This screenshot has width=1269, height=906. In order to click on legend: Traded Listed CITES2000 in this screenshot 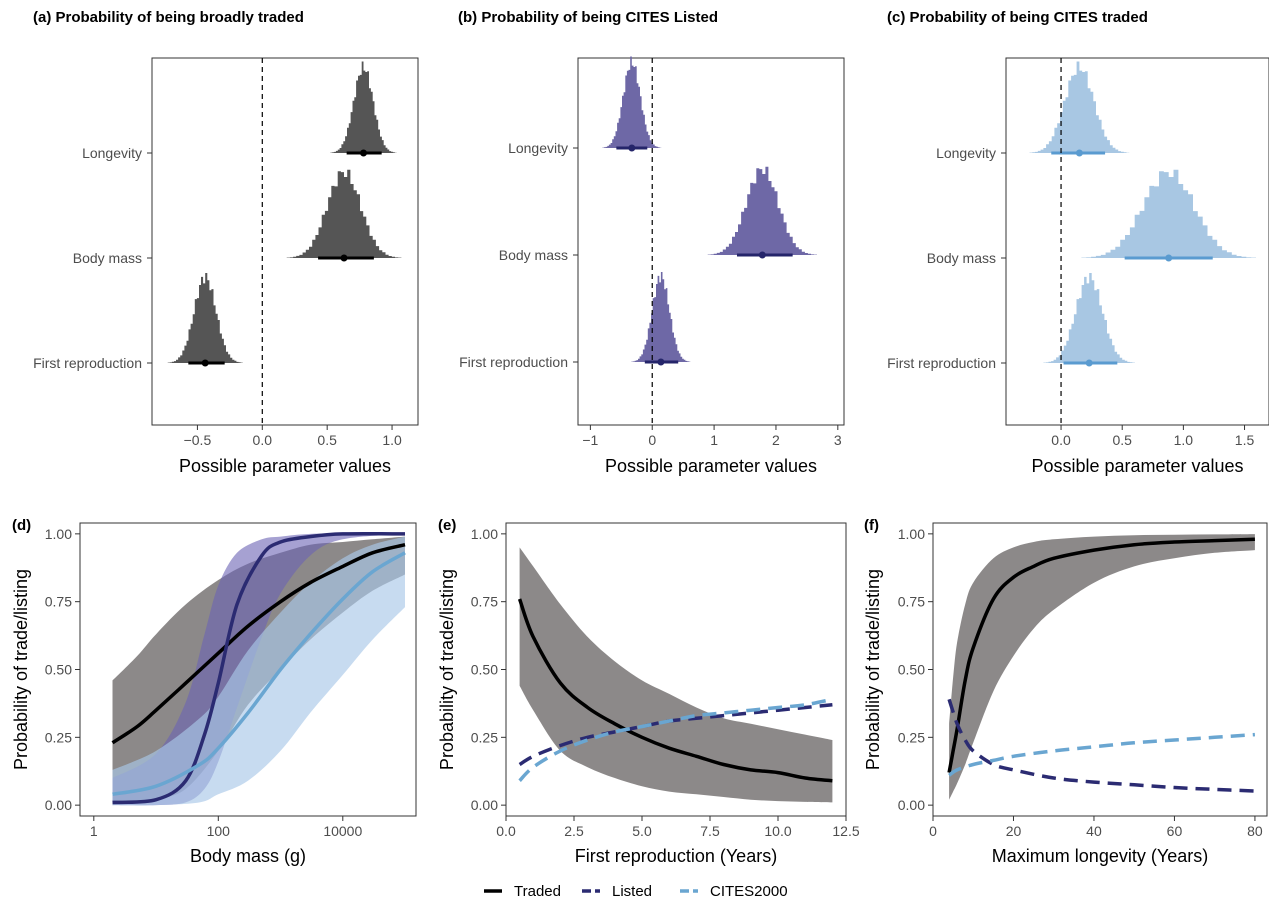, I will do `click(636, 891)`.